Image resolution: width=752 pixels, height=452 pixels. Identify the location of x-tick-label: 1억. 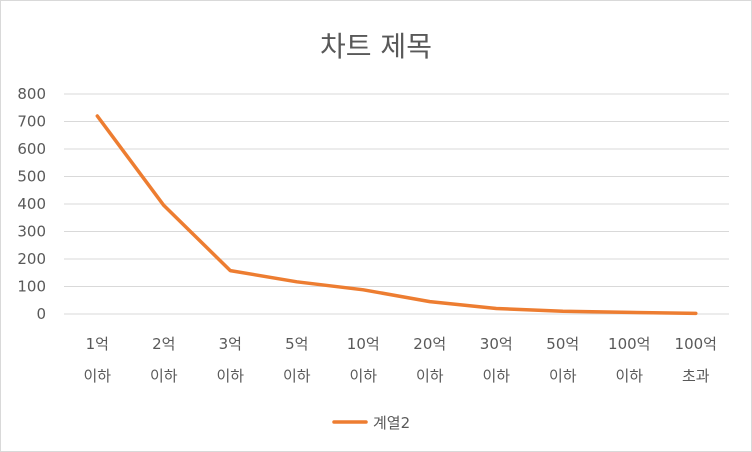
(97, 344).